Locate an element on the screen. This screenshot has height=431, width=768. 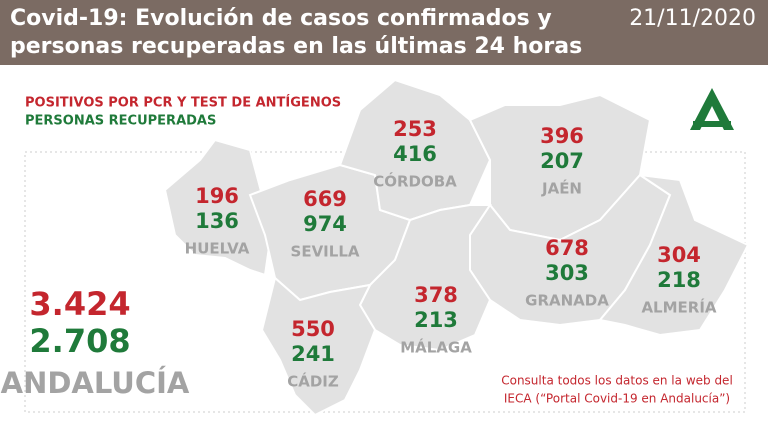
almeria-shape is located at coordinates (674, 255).